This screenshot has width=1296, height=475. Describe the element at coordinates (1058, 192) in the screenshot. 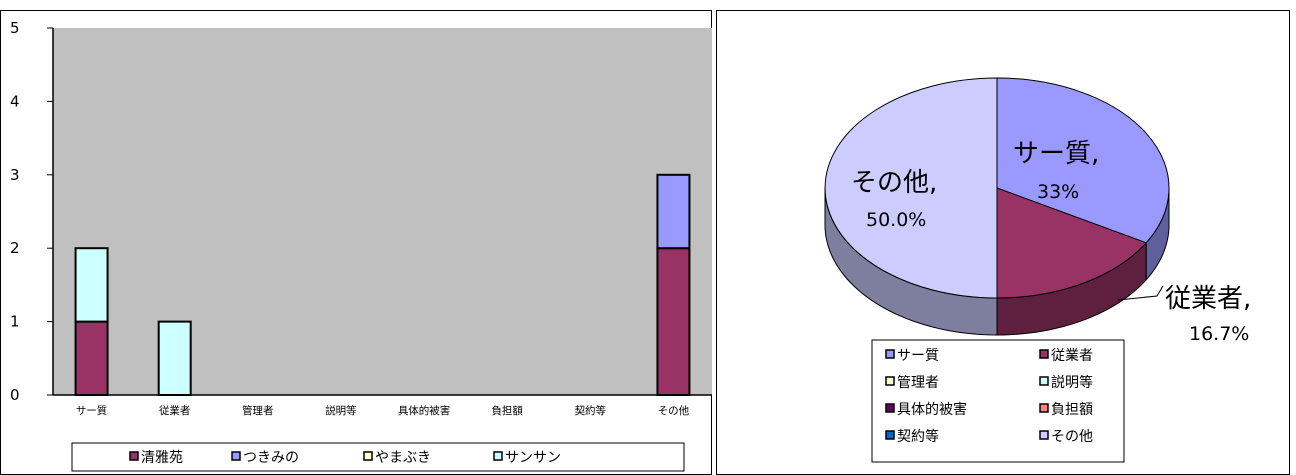

I see `pie-label-value: 33%` at that location.